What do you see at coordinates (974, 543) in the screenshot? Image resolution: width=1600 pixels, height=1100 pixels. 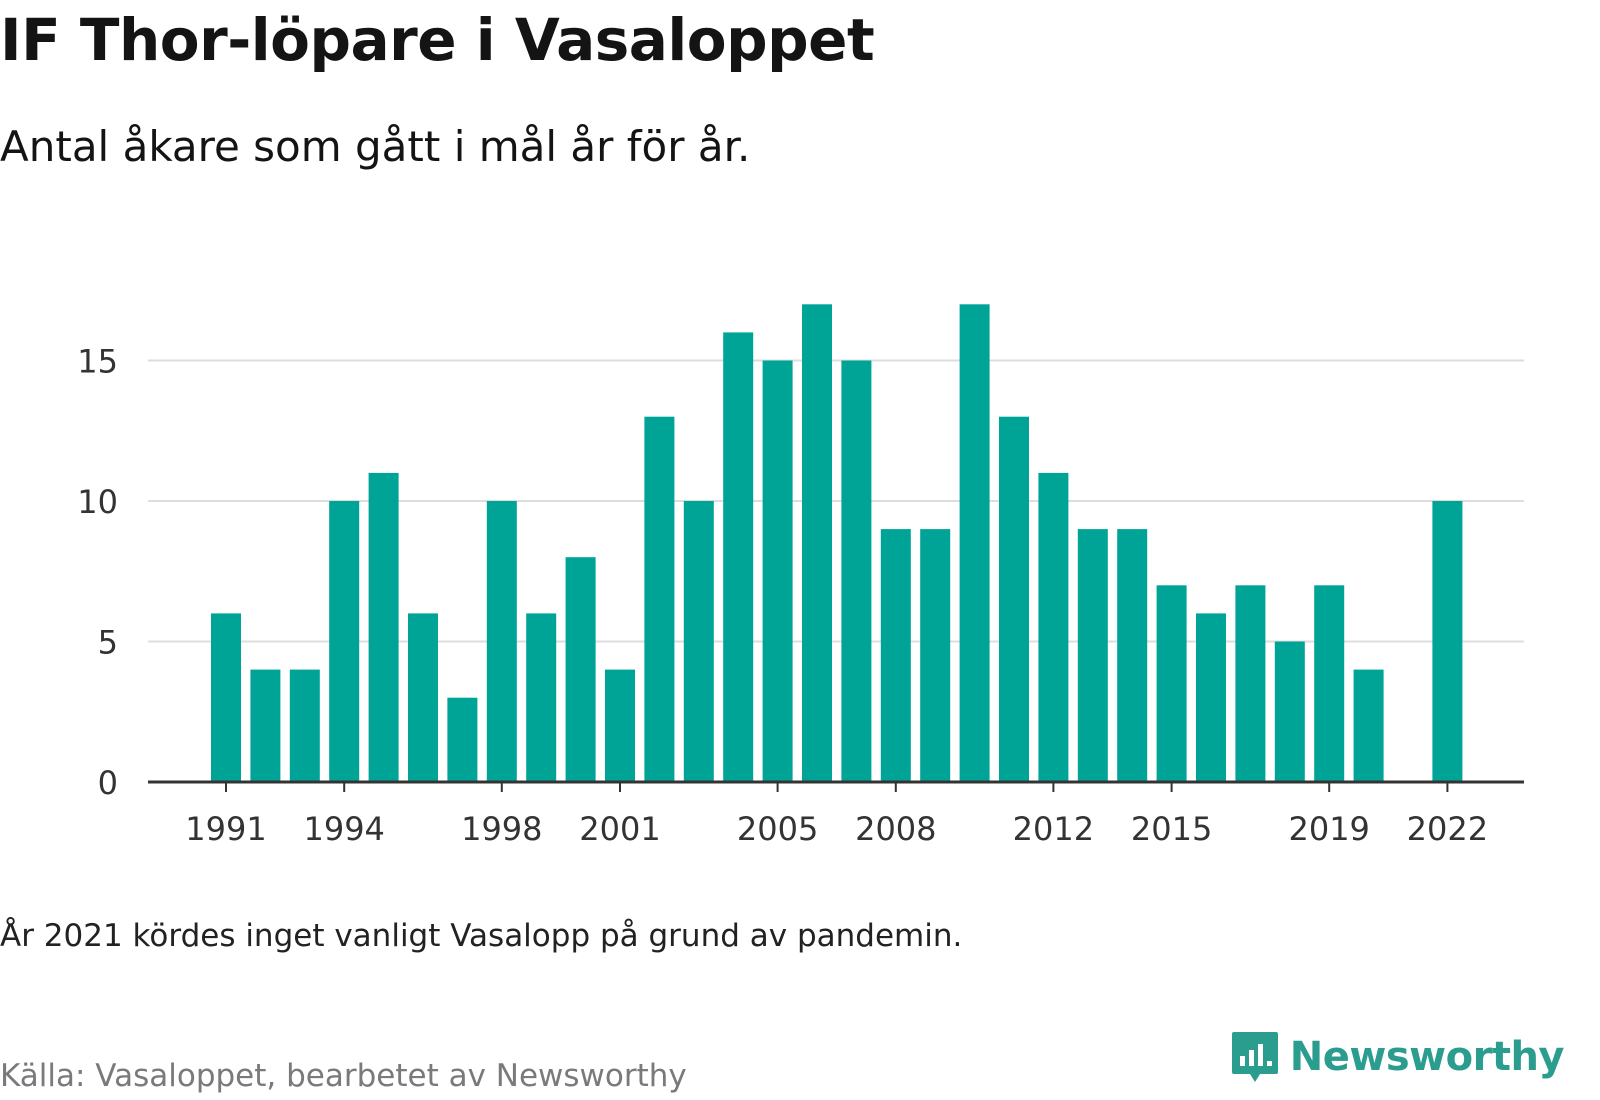 I see `bar-2010` at bounding box center [974, 543].